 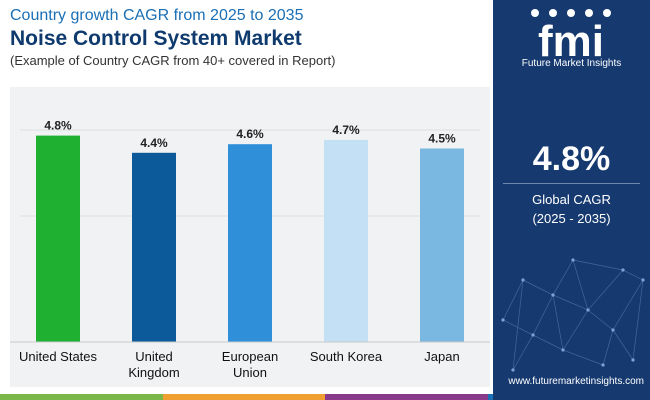 I want to click on divider, so click(x=571, y=183).